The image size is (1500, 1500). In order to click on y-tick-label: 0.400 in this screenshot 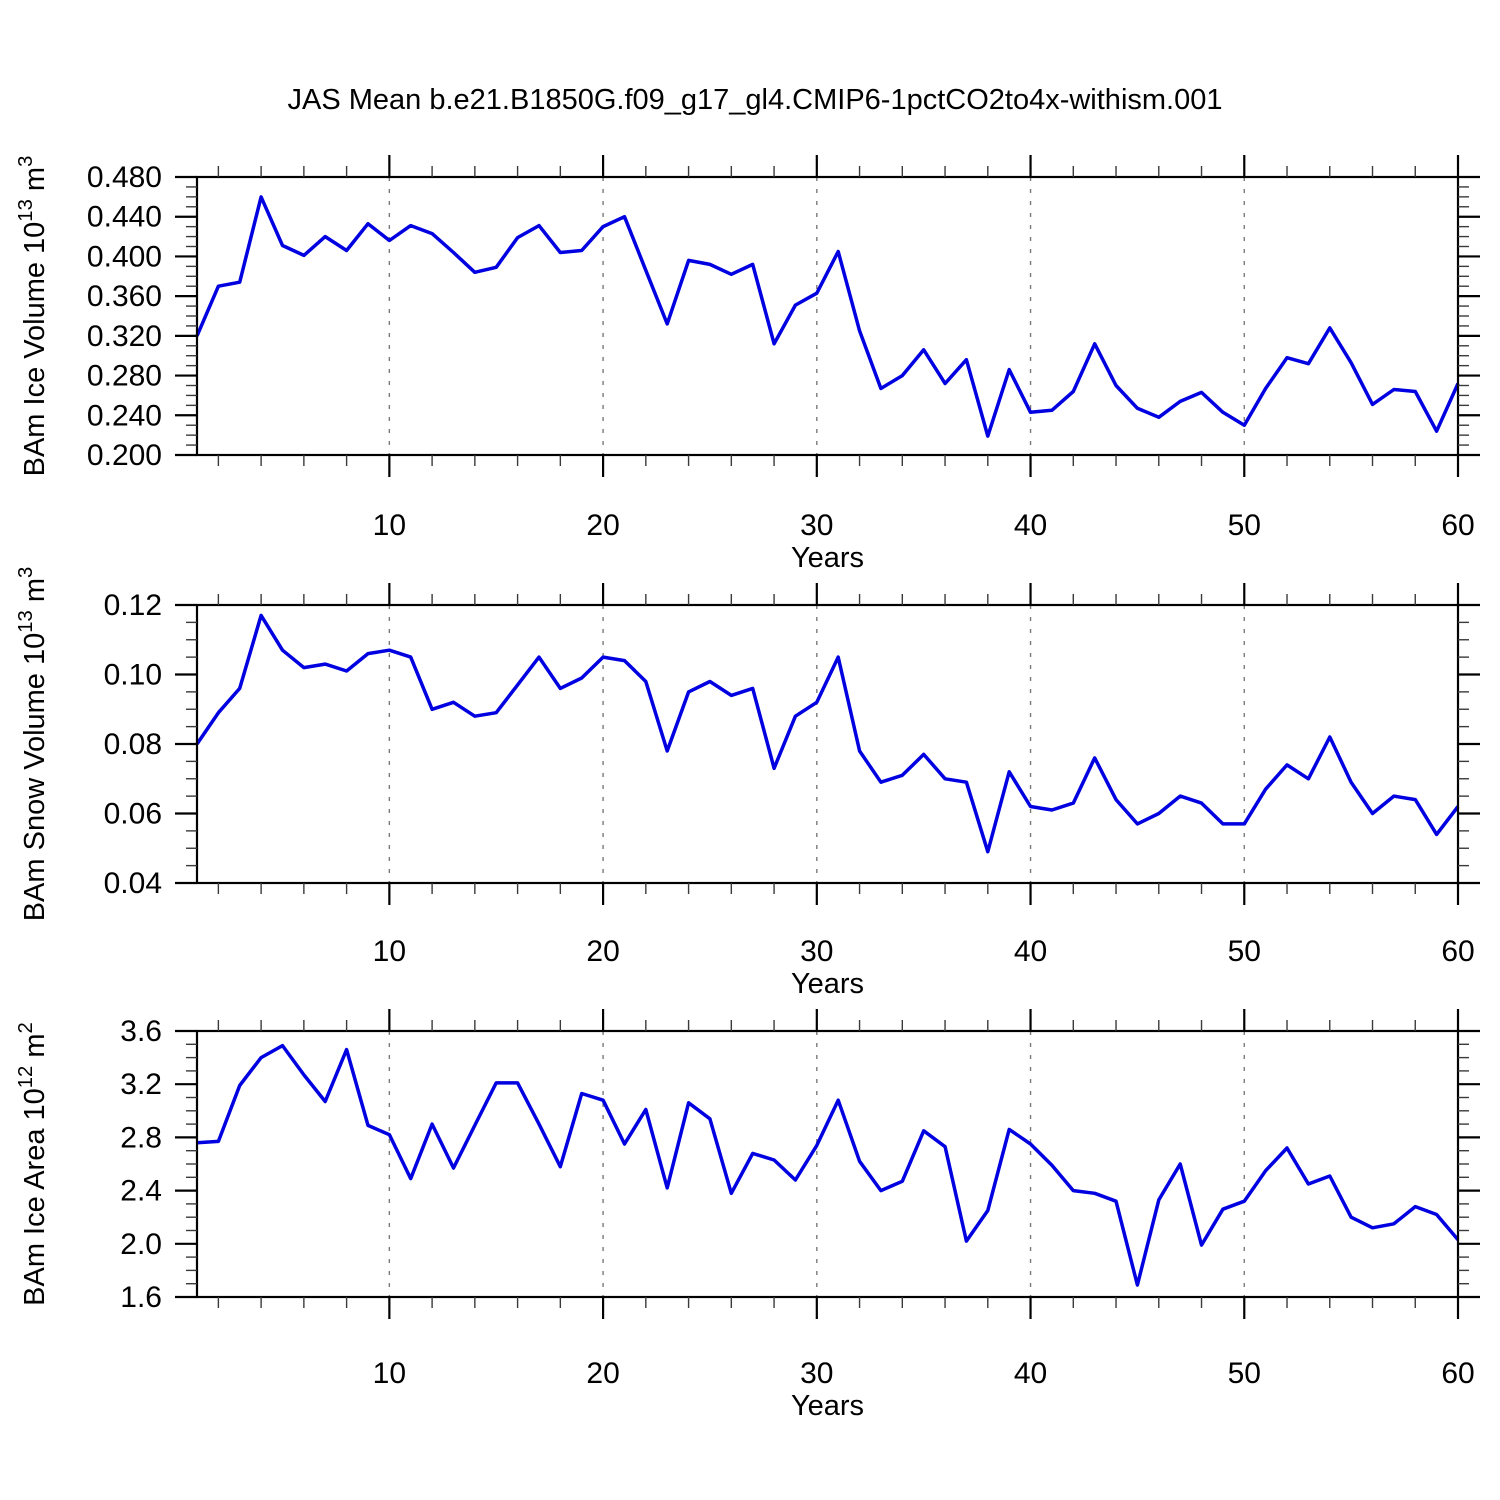, I will do `click(124, 256)`.